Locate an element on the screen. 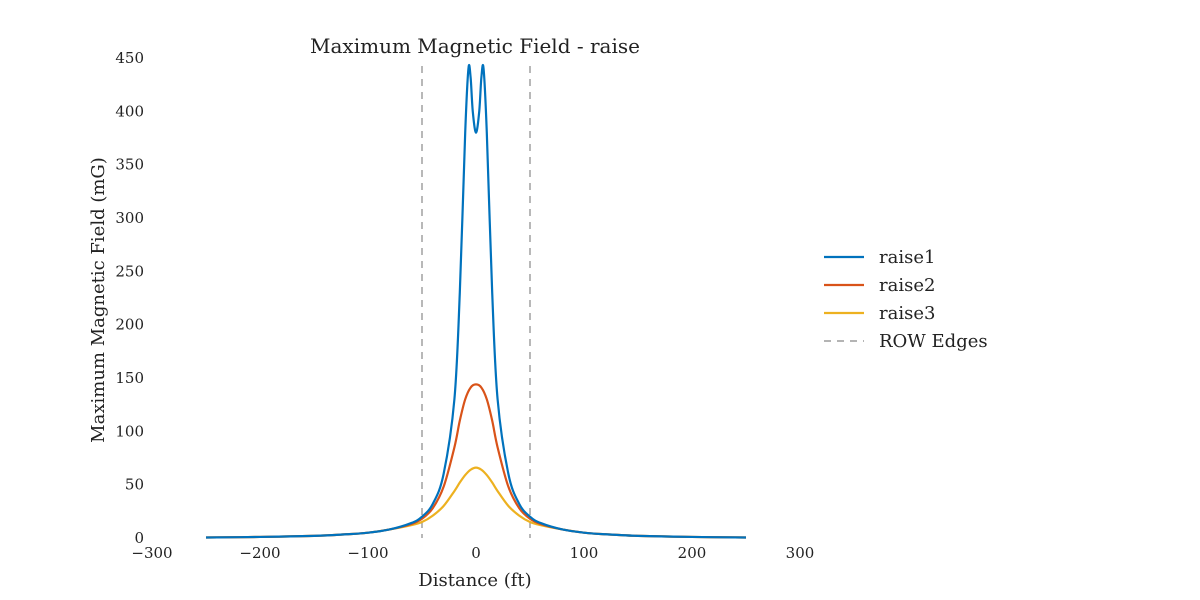 The image size is (1200, 600). y-tick-label: 150 is located at coordinates (129, 378).